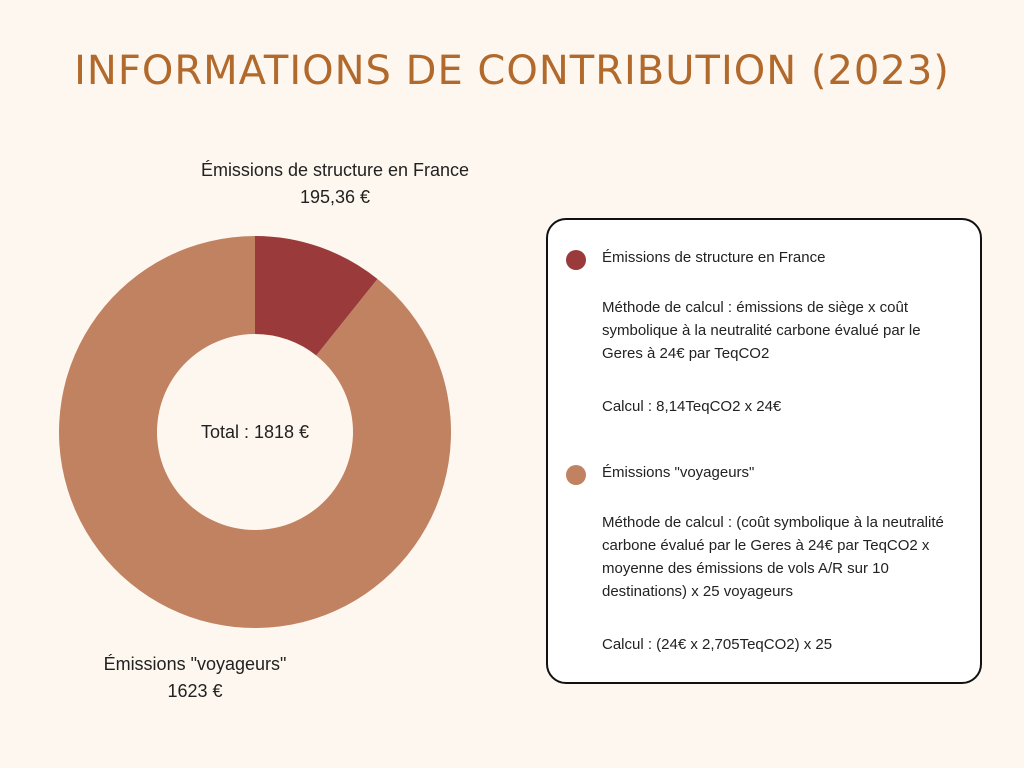  I want to click on legend-calc-structure: Calcul : 8,14TeqCO2 x 24€, so click(692, 406).